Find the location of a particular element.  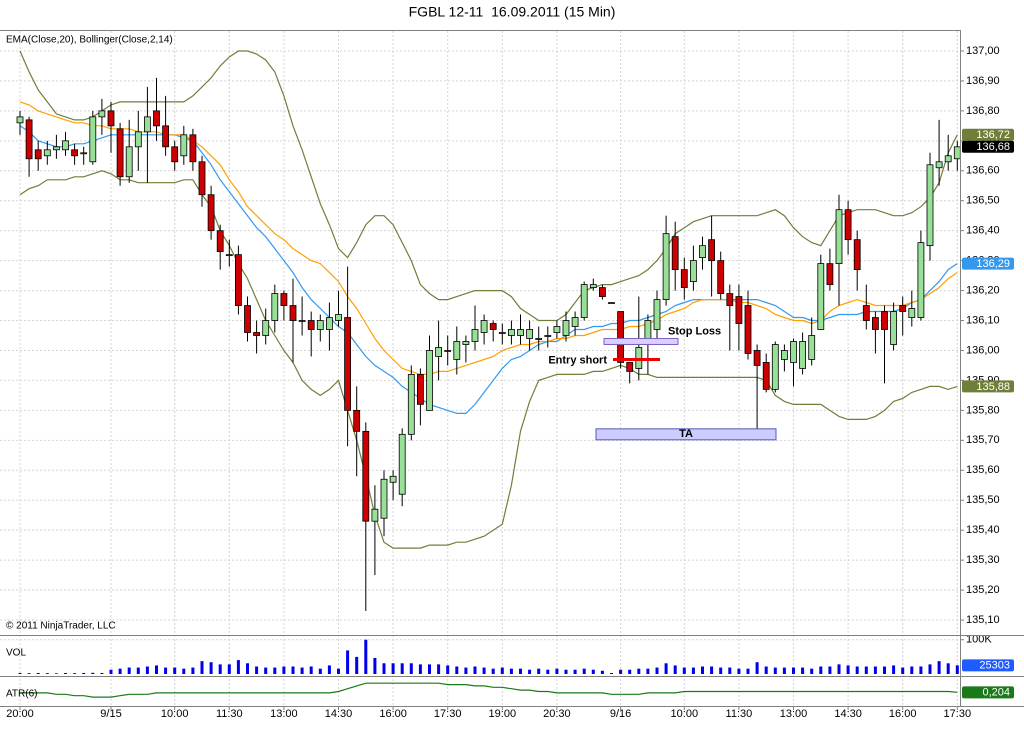

y-tick-label: 135,40 is located at coordinates (983, 530).